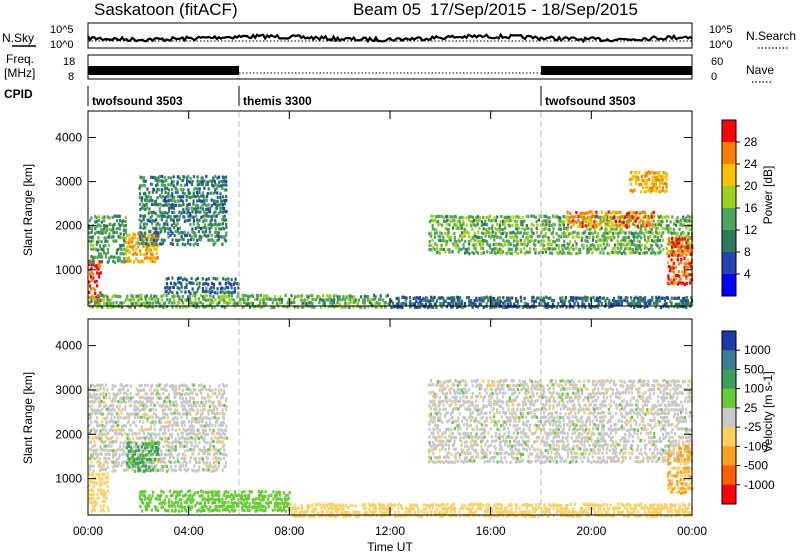 This screenshot has height=554, width=800. I want to click on freq-tick-high: 18, so click(69, 62).